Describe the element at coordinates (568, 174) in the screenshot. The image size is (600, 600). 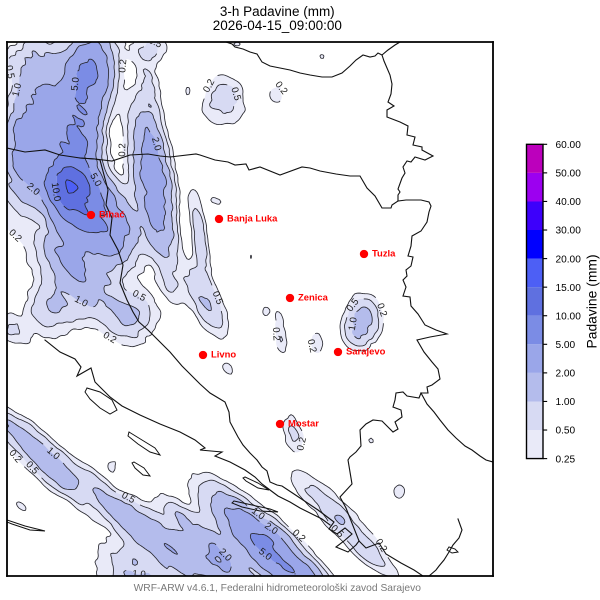
I see `svg-text: 50.00` at that location.